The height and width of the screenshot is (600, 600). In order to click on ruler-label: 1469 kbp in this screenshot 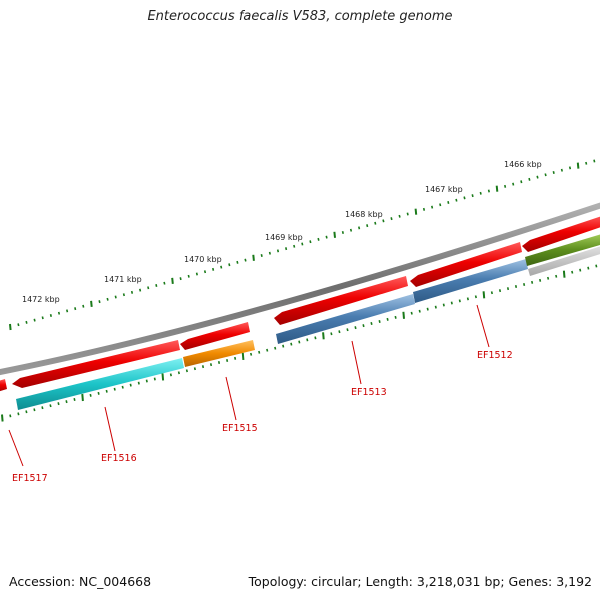, I will do `click(284, 237)`.